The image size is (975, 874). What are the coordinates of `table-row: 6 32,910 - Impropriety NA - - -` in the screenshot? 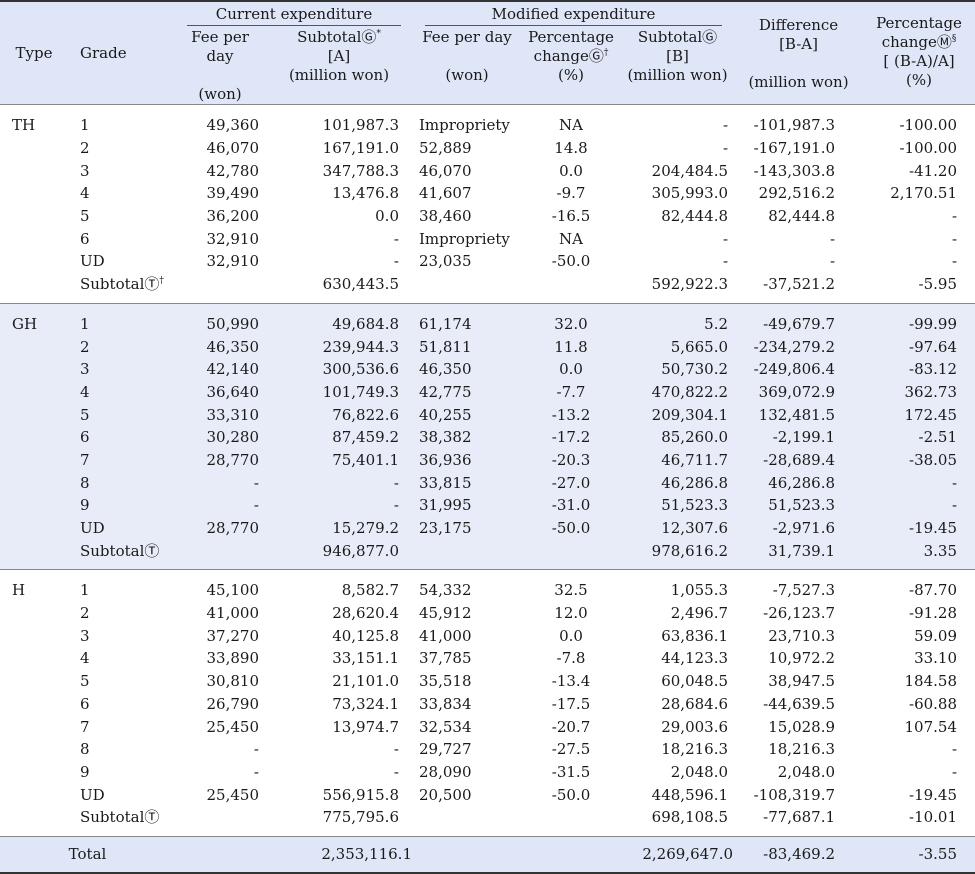 It's located at (487, 238).